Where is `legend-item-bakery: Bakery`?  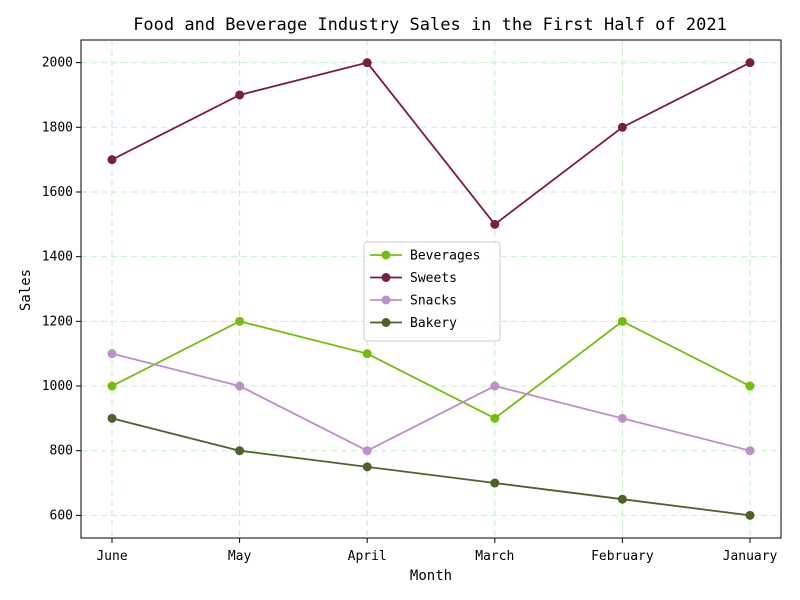 legend-item-bakery: Bakery is located at coordinates (413, 323).